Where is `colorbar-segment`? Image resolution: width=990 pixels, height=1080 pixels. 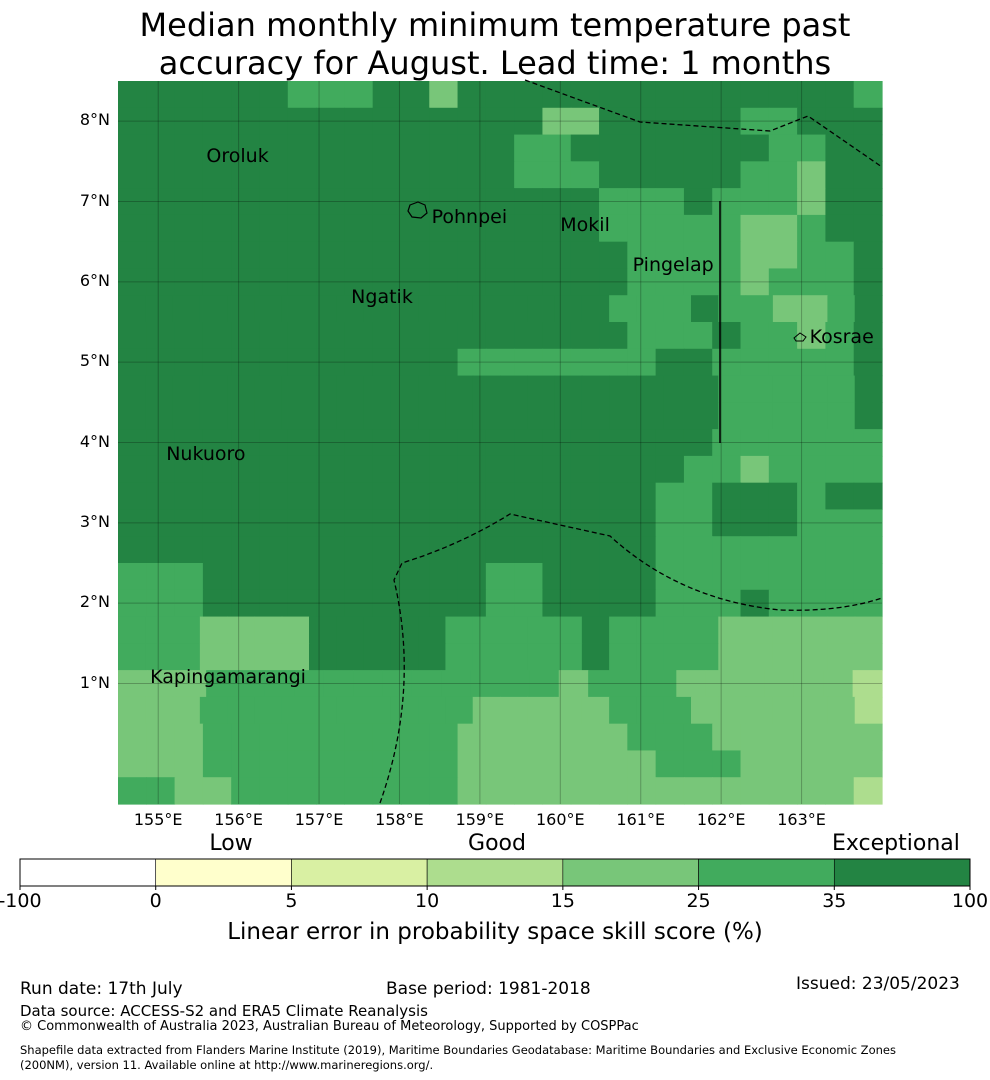 colorbar-segment is located at coordinates (359, 872).